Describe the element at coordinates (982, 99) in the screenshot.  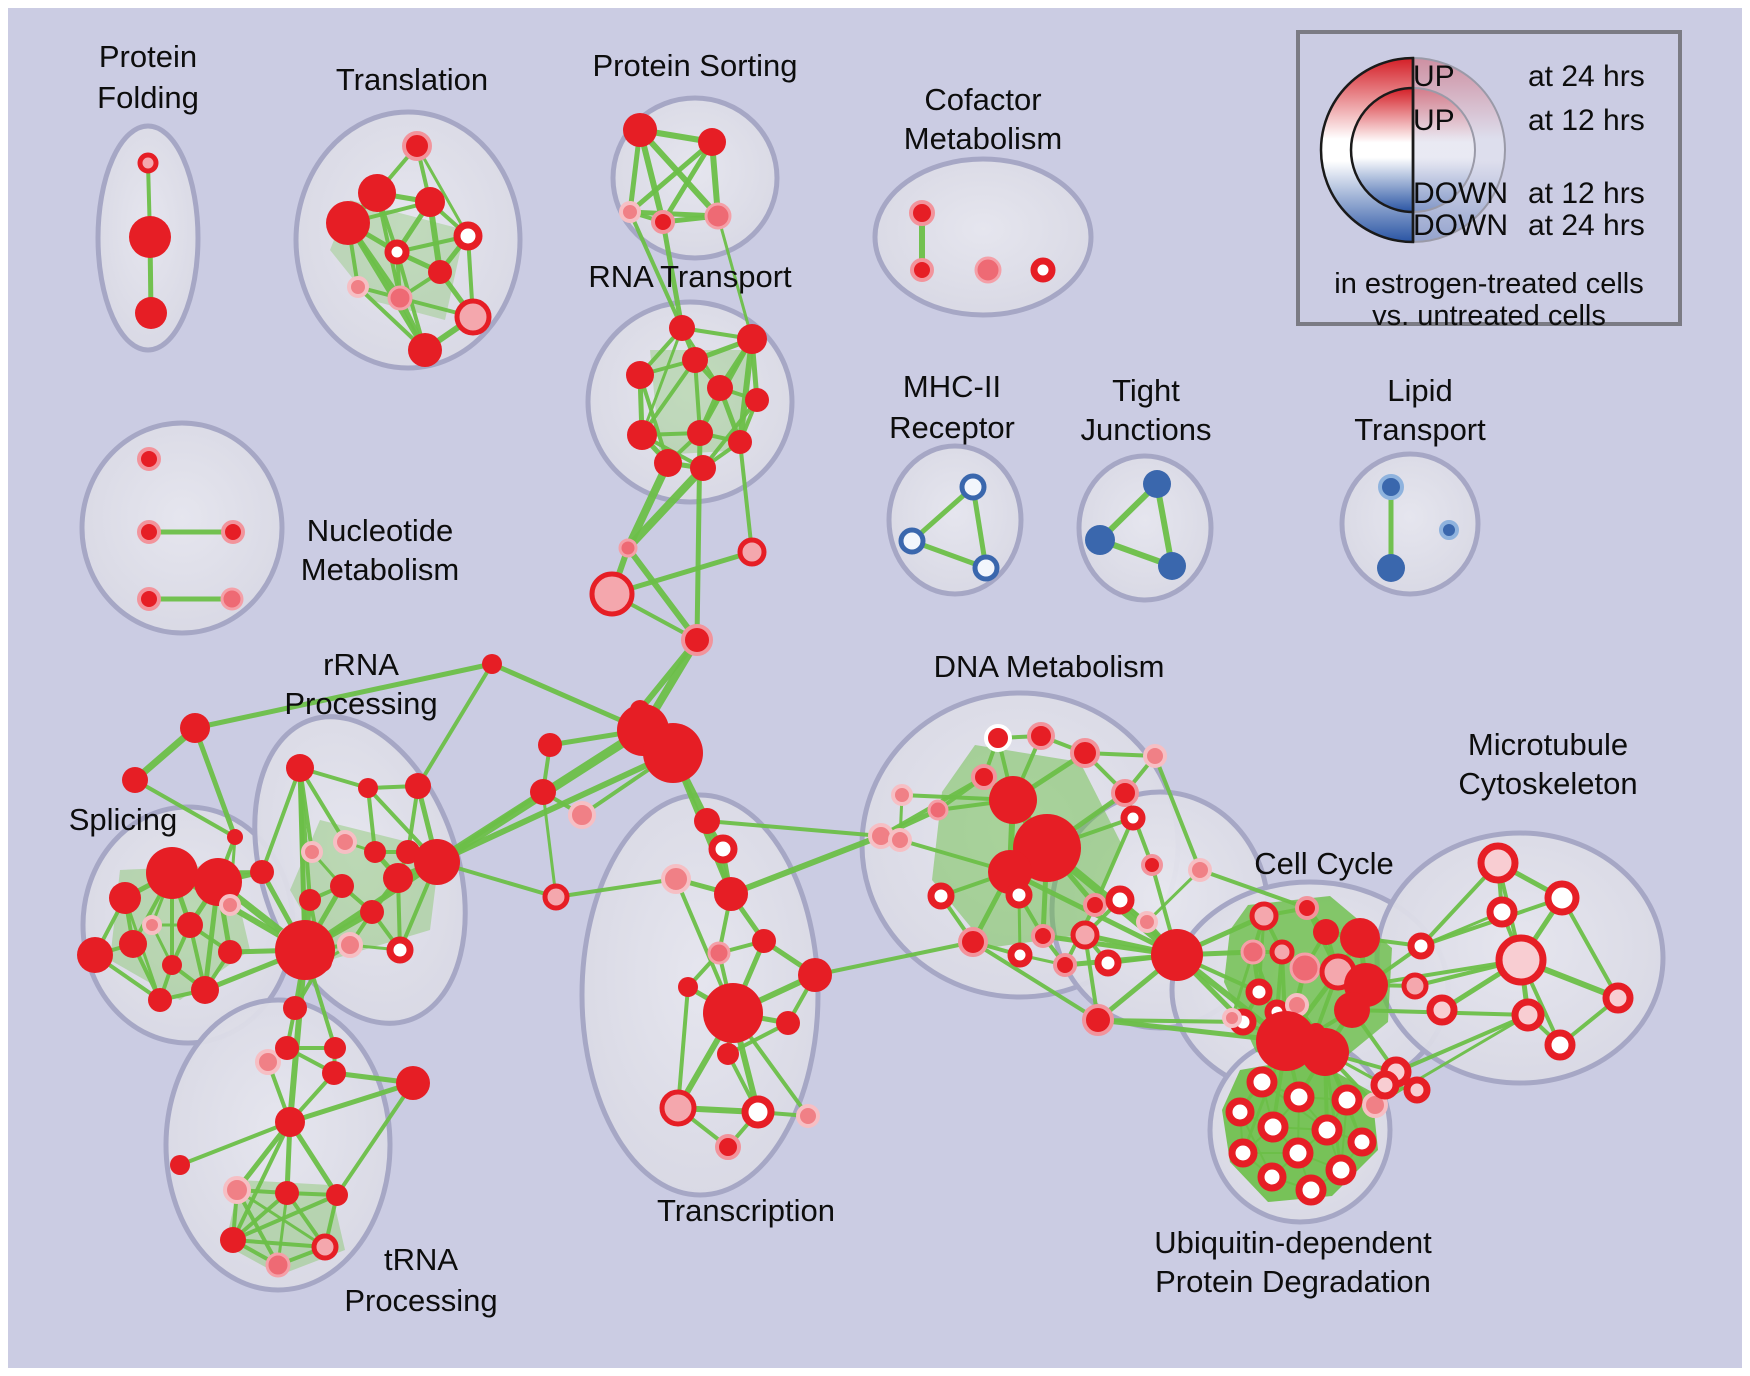
I see `cluster-label-cofactor-metabolism: Cofactor` at that location.